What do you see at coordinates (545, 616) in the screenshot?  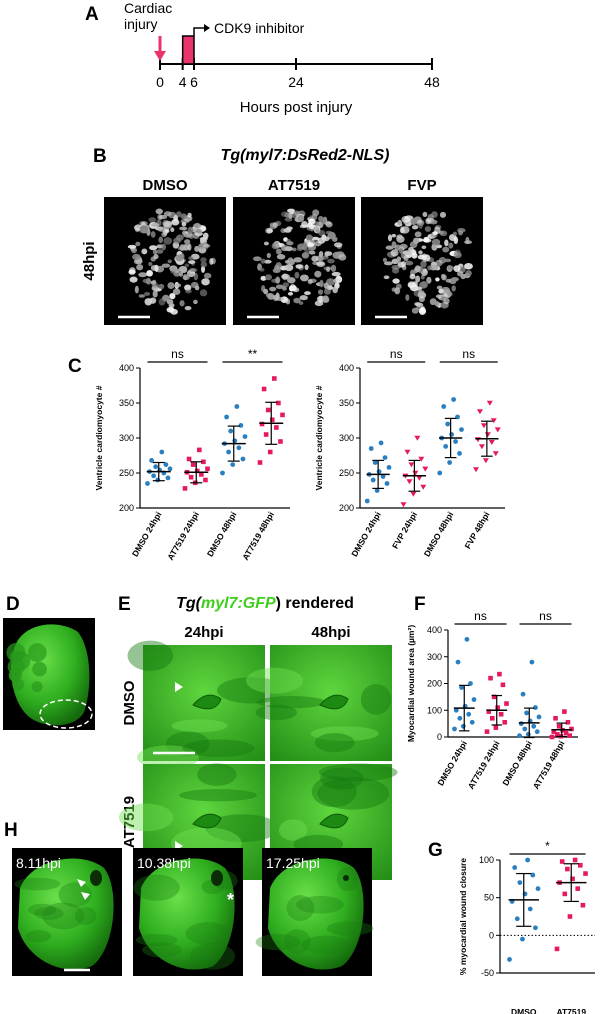 I see `significance-label: ns` at bounding box center [545, 616].